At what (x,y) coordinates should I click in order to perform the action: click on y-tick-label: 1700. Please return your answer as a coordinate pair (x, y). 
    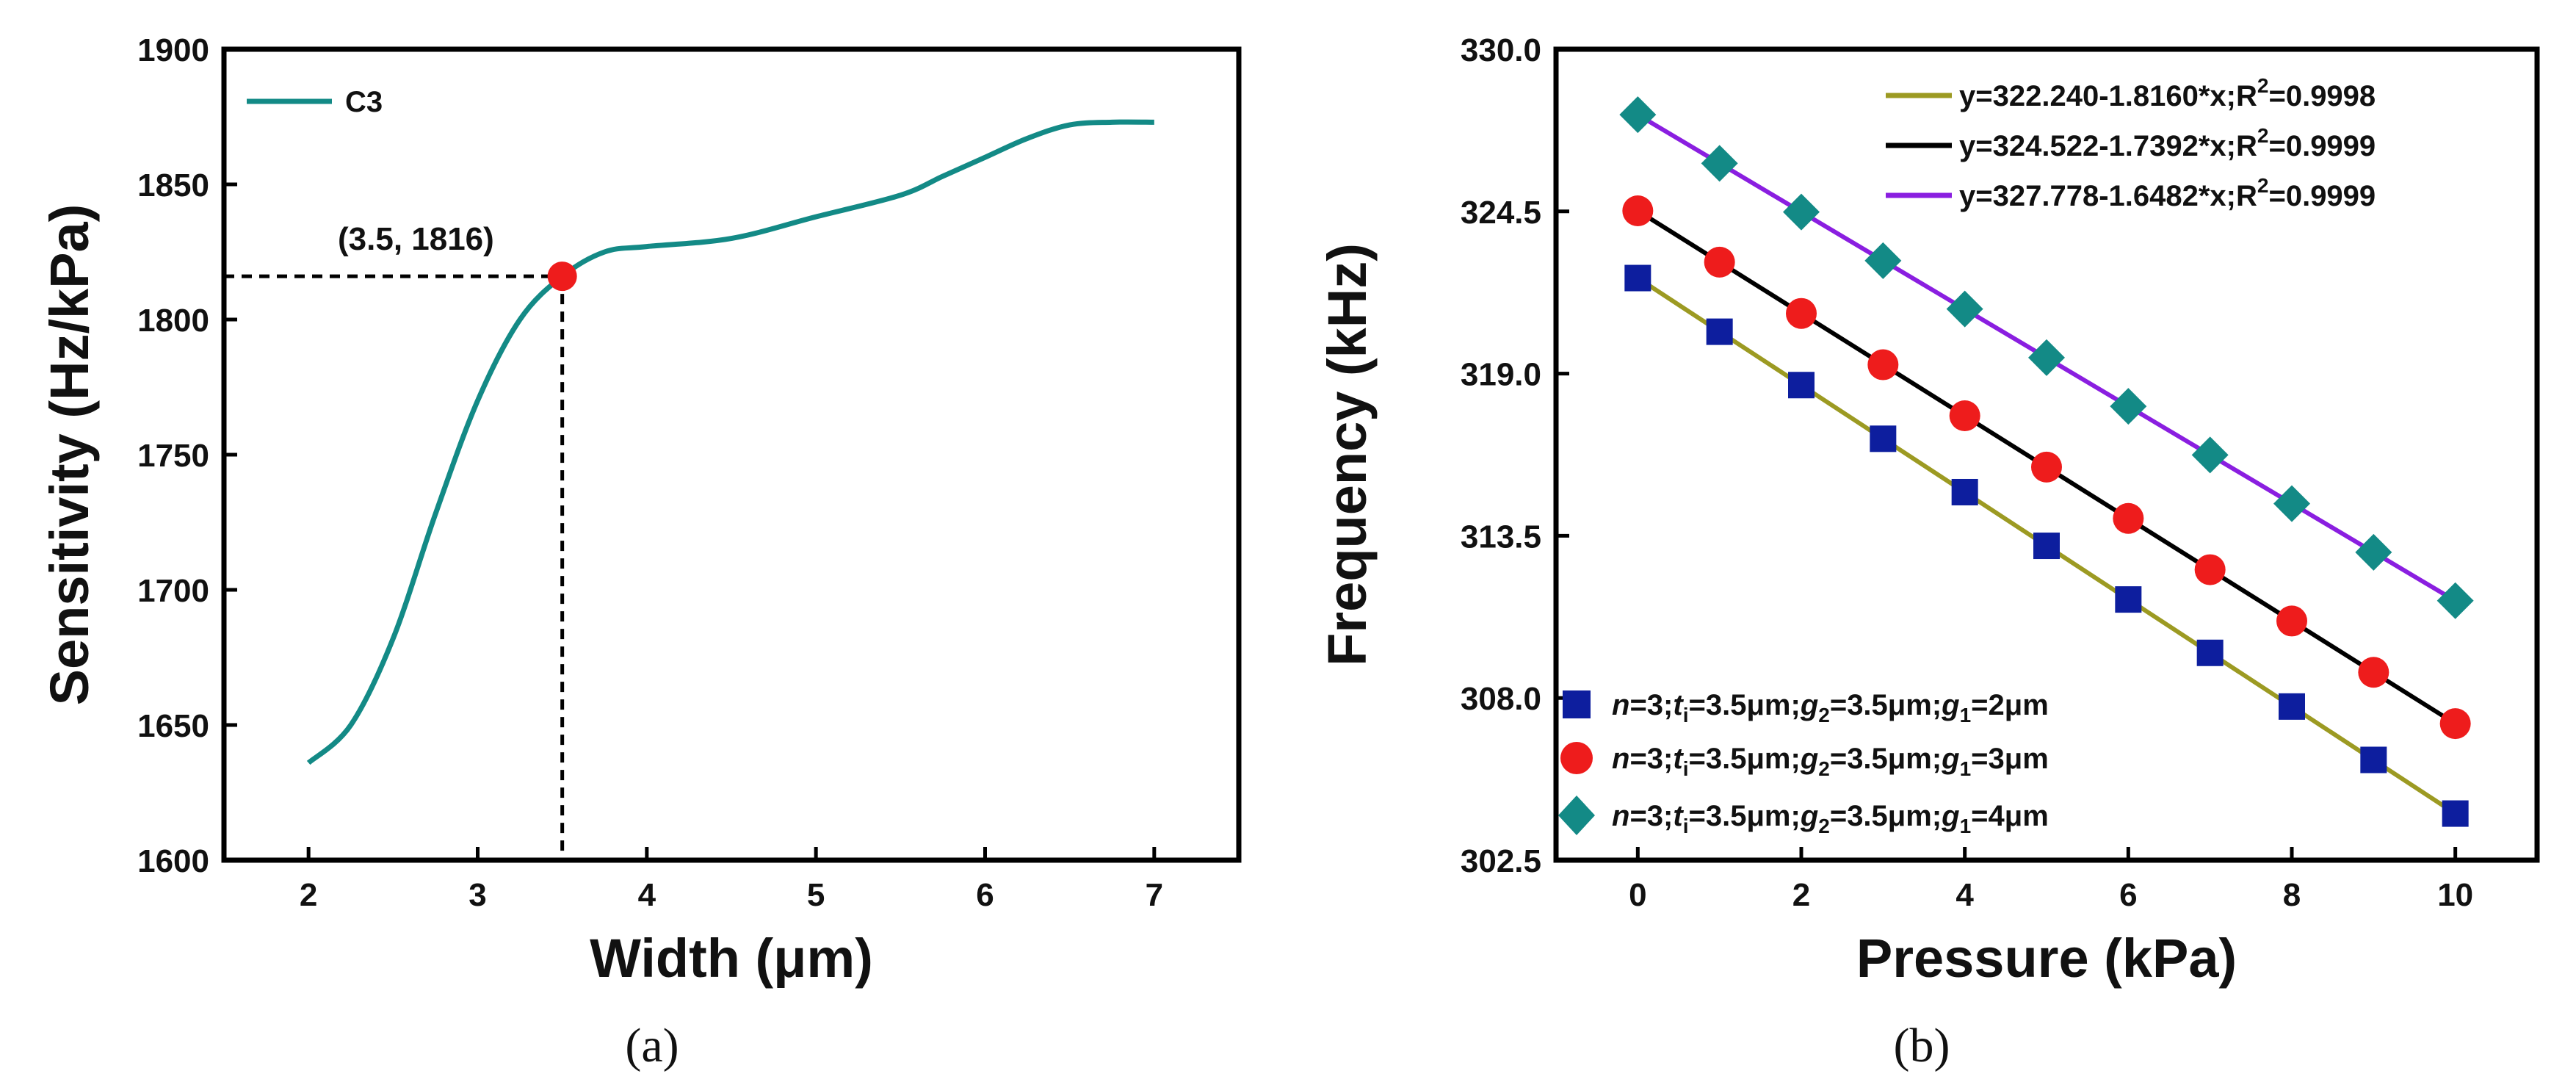
    Looking at the image, I should click on (173, 591).